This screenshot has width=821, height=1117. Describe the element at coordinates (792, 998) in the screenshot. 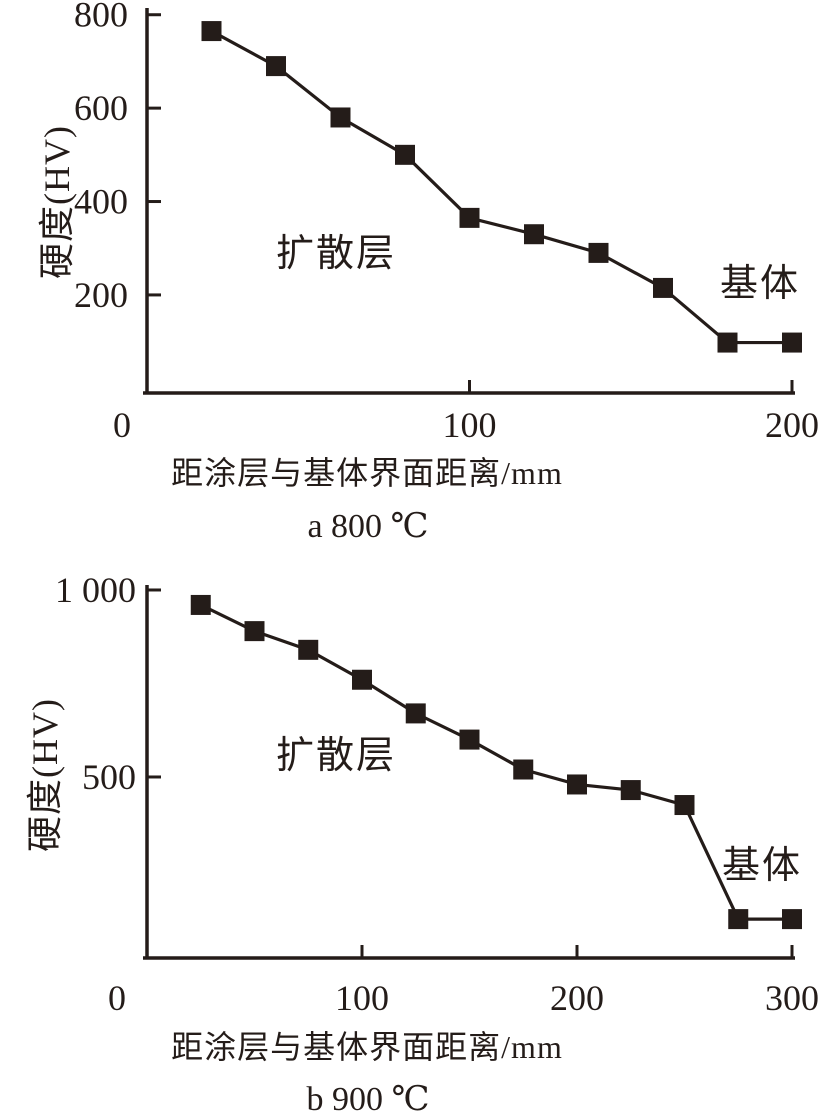

I see `x-tick-label: 300` at that location.